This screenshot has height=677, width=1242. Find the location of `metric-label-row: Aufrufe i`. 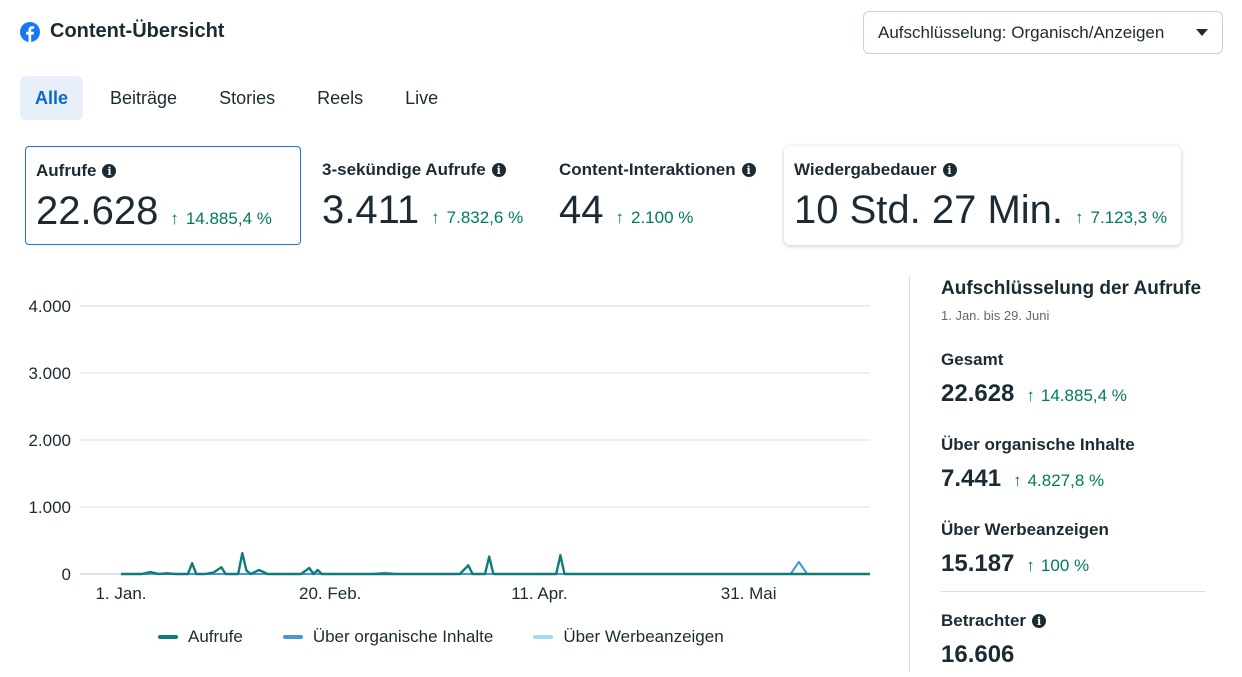

metric-label-row: Aufrufe i is located at coordinates (163, 171).